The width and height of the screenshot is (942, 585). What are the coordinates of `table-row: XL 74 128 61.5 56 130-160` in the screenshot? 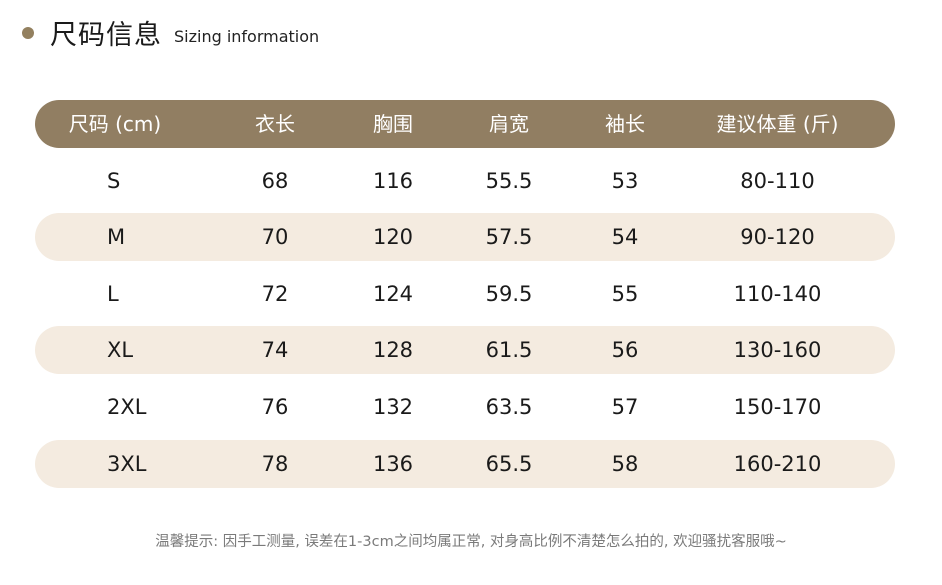 It's located at (465, 350).